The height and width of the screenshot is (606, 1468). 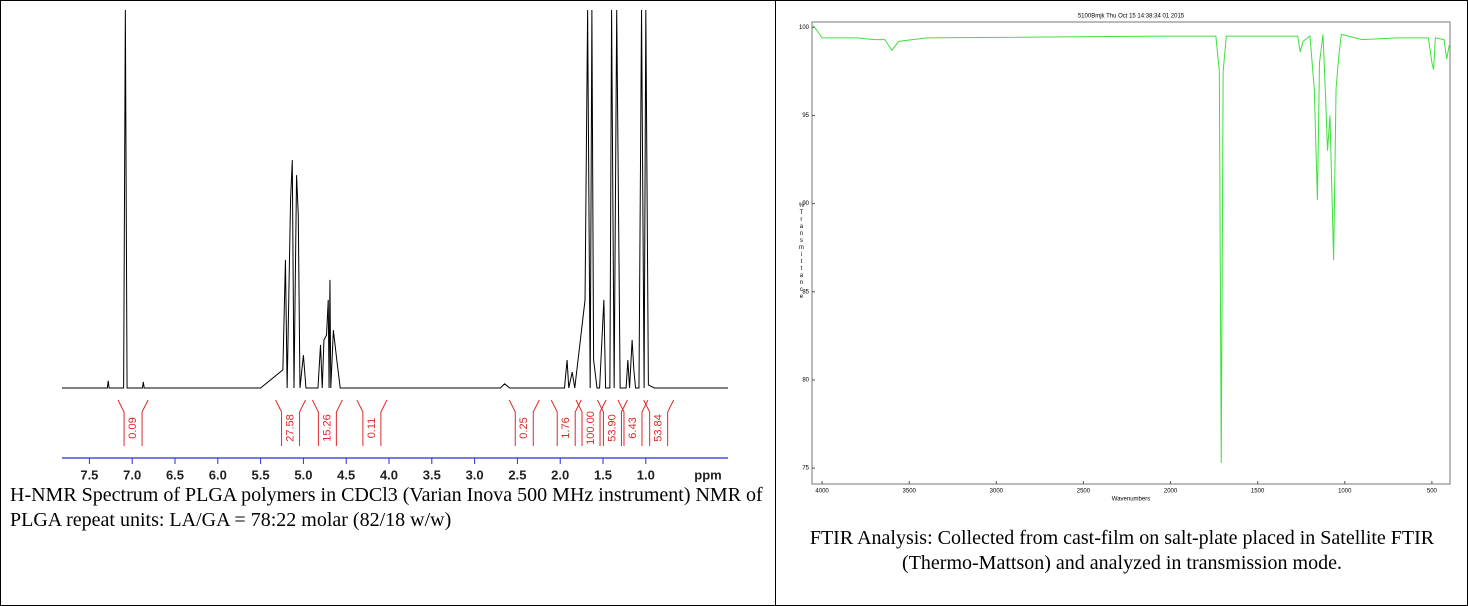 What do you see at coordinates (822, 492) in the screenshot?
I see `x-tick-label: 4000` at bounding box center [822, 492].